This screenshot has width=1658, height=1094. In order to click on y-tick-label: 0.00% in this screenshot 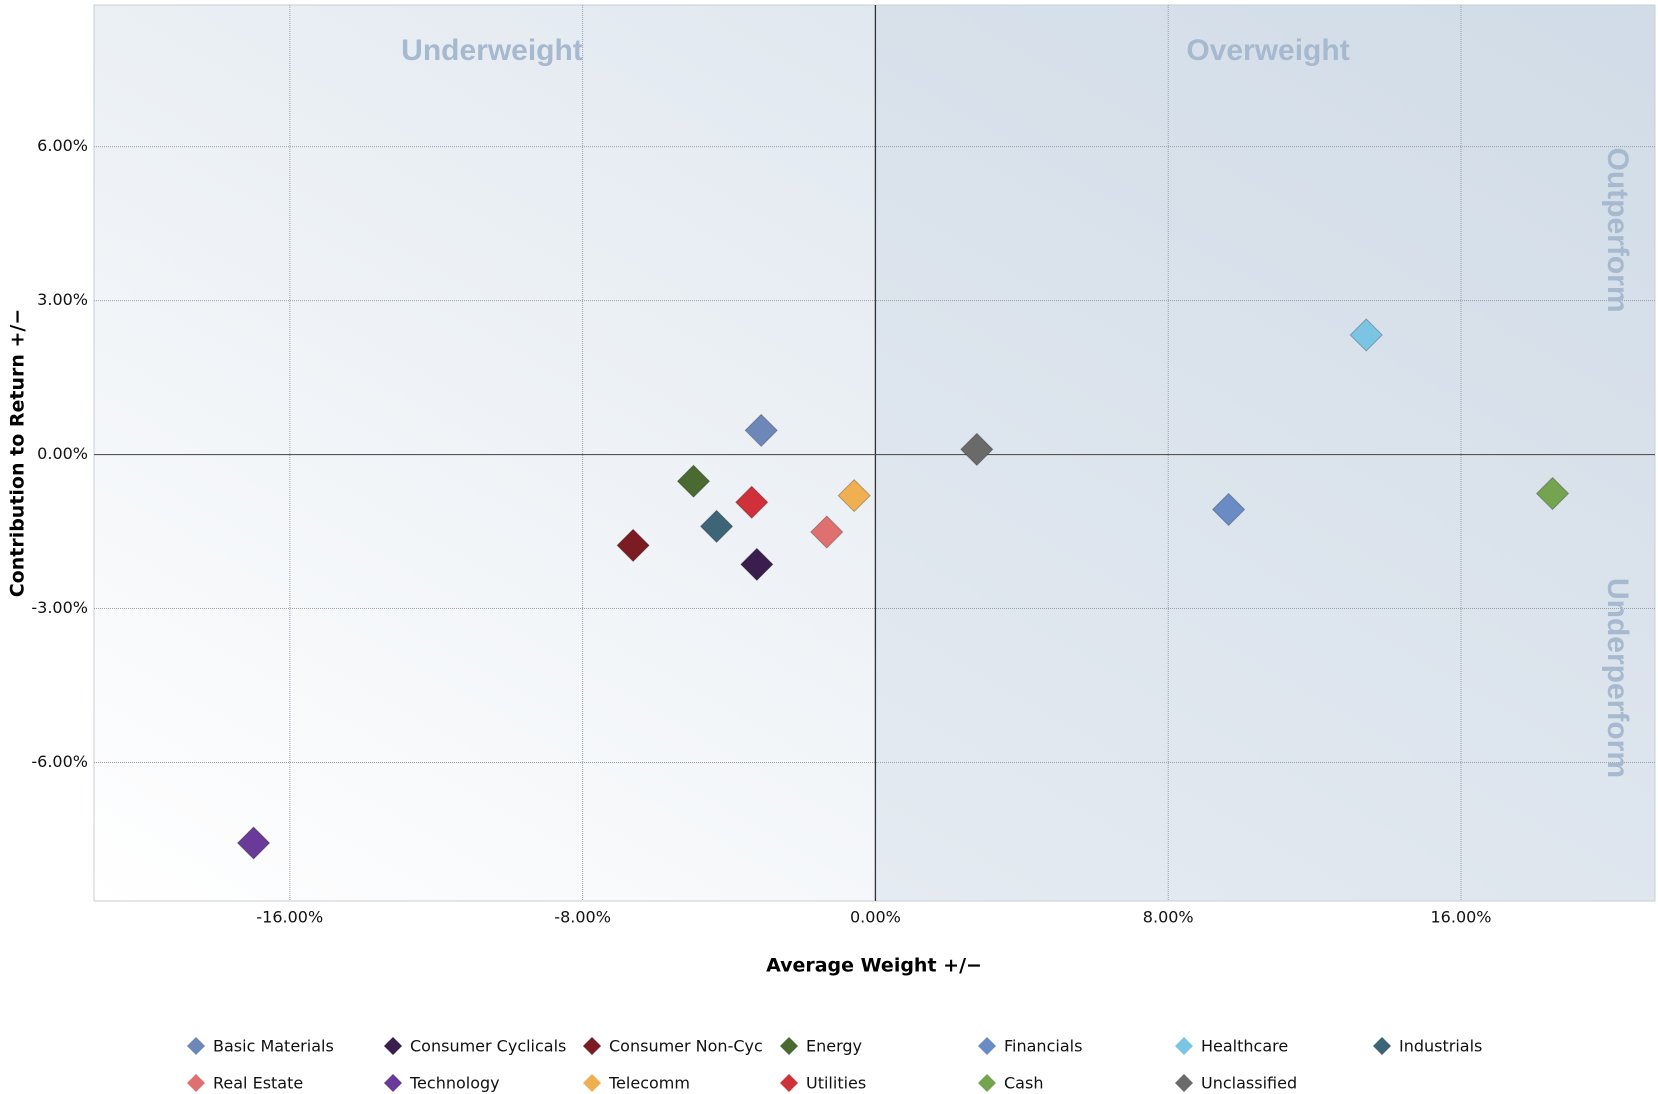, I will do `click(62, 453)`.